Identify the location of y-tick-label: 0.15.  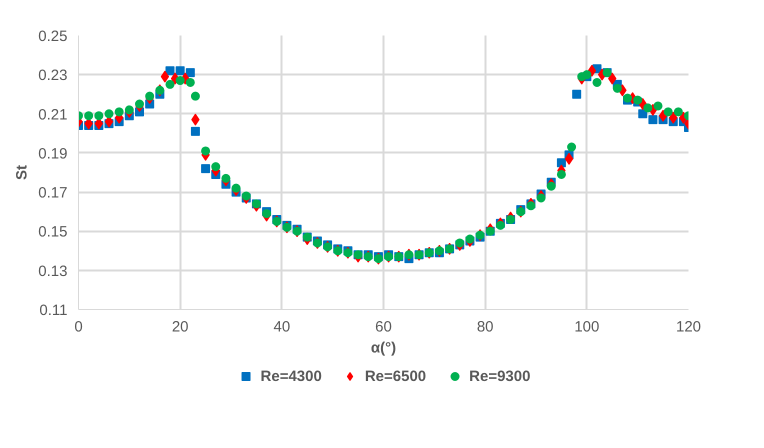
(53, 232).